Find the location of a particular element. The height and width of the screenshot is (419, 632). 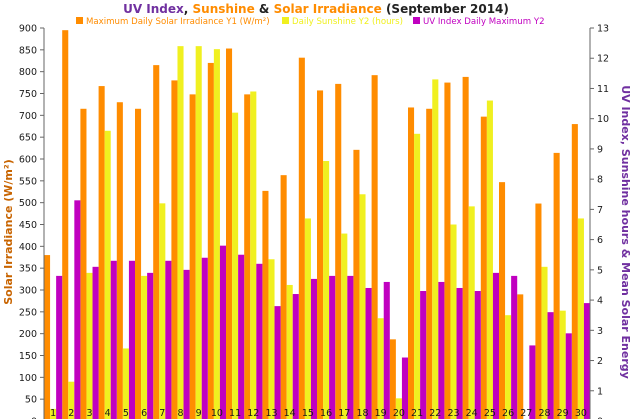

legend-label: UV Index Daily Maximum Y2 is located at coordinates (484, 22).